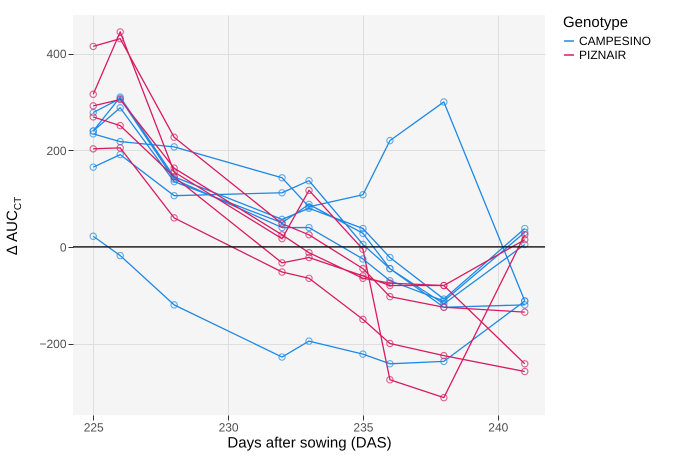 The width and height of the screenshot is (685, 456). I want to click on legend-label: CAMPESINO, so click(615, 41).